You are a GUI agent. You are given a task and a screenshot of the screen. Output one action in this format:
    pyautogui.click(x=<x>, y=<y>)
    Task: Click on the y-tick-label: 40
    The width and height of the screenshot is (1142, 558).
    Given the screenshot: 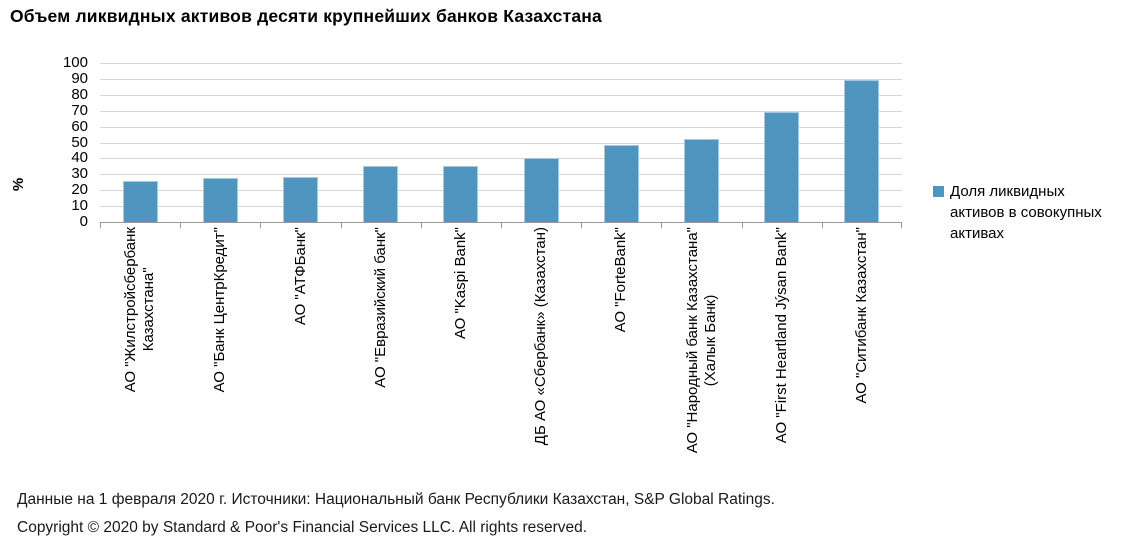 What is the action you would take?
    pyautogui.click(x=79, y=157)
    